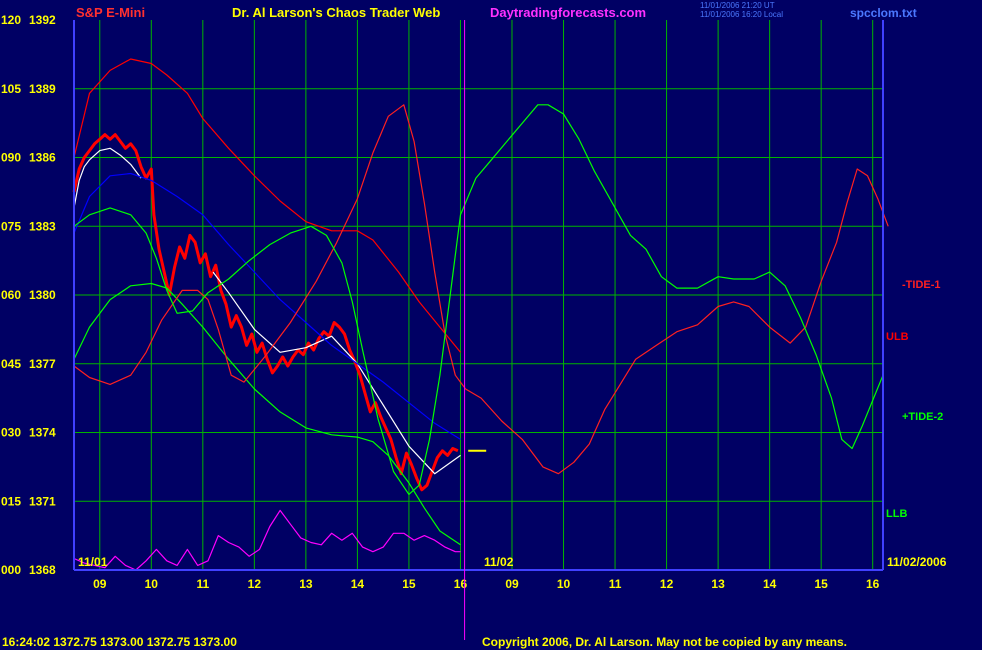 This screenshot has height=650, width=982. I want to click on tide-2-label: +TIDE-2, so click(922, 417).